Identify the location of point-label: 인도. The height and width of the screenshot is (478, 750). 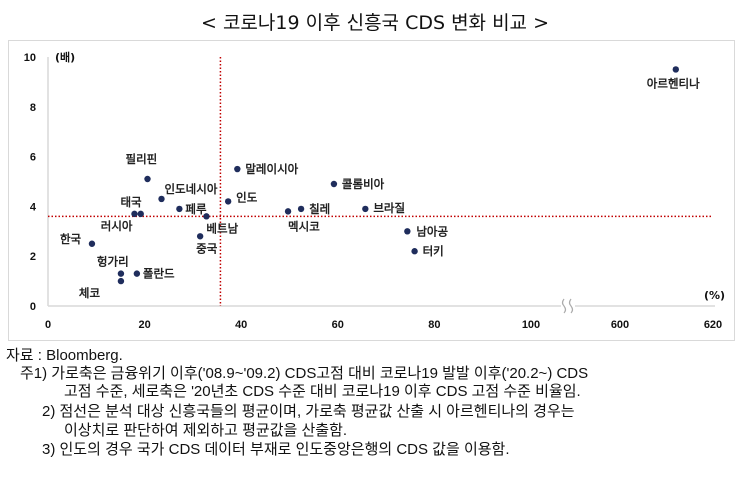
(247, 197).